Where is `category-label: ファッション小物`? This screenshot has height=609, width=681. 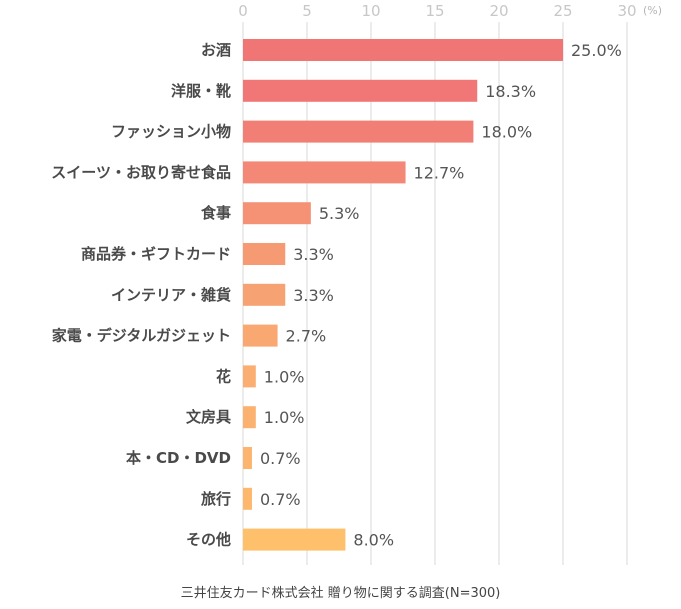 category-label: ファッション小物 is located at coordinates (171, 132).